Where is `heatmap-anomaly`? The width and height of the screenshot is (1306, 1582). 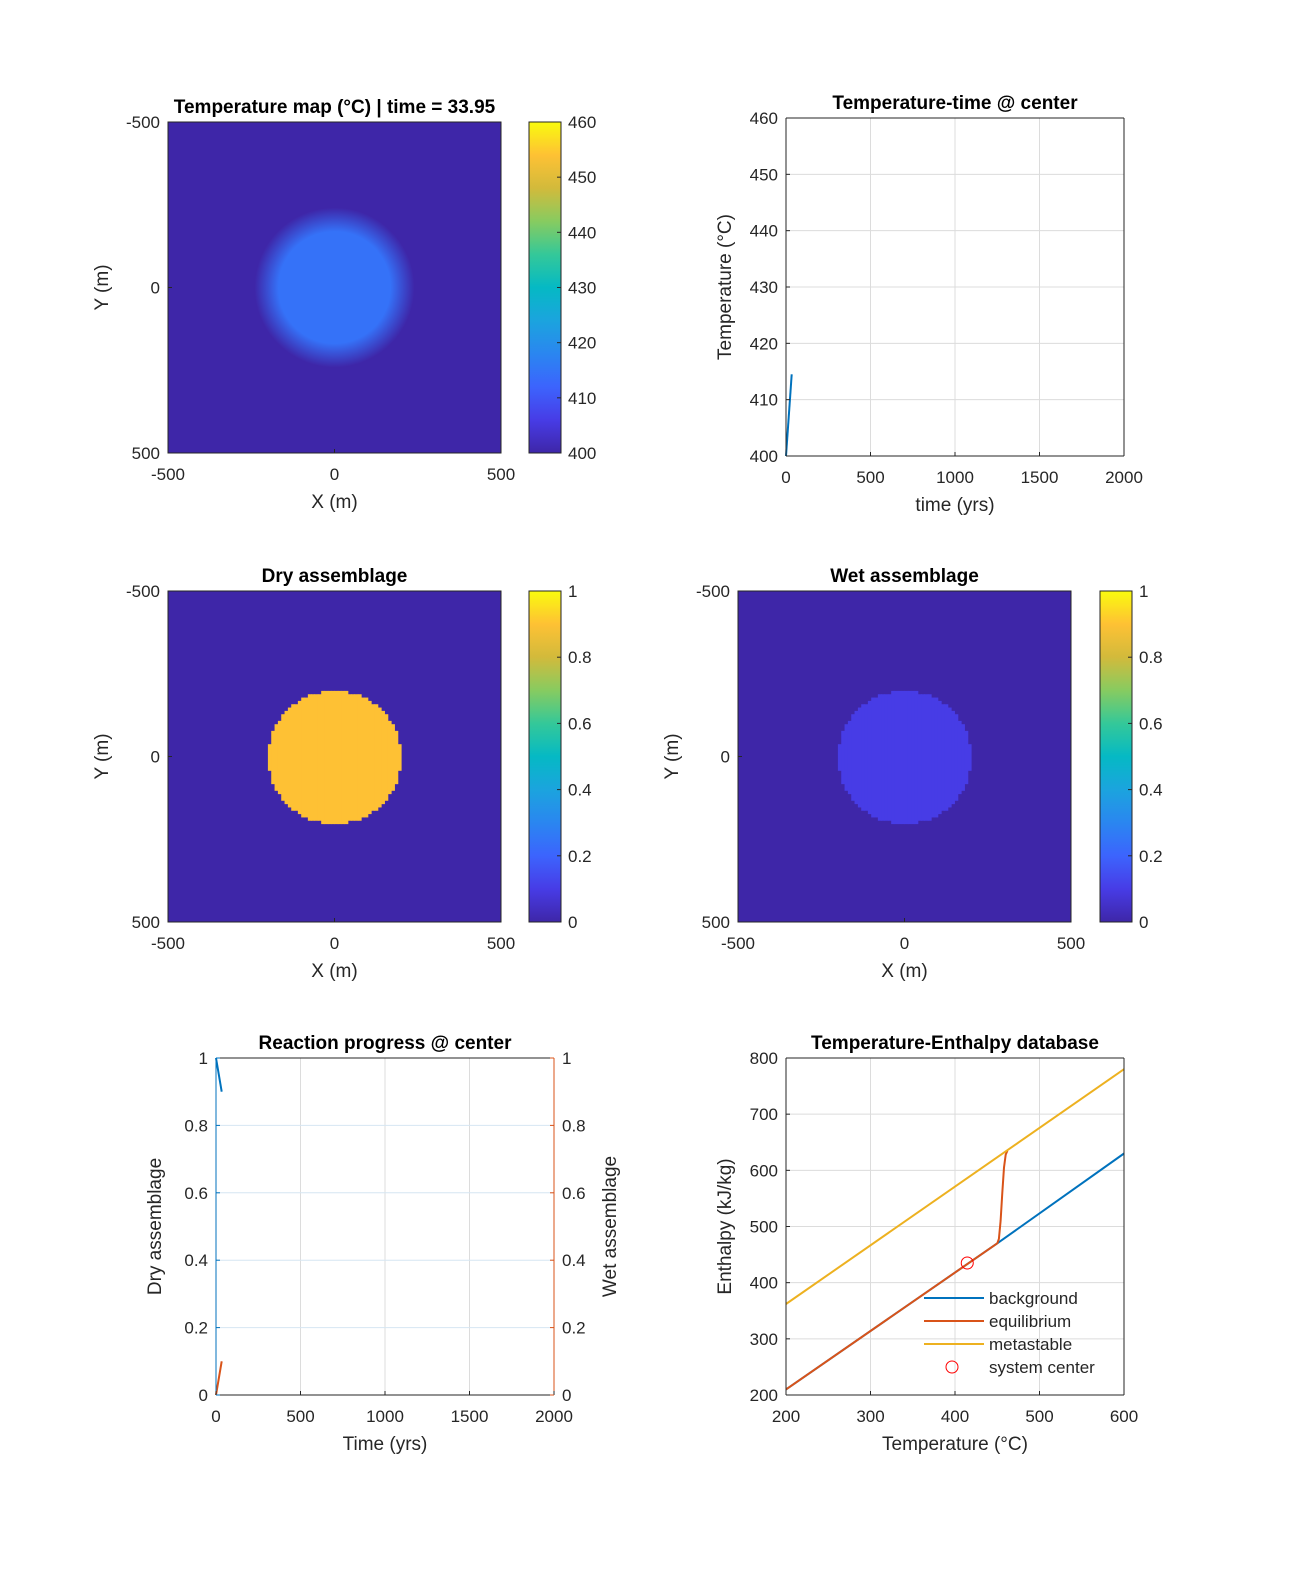
heatmap-anomaly is located at coordinates (334, 287).